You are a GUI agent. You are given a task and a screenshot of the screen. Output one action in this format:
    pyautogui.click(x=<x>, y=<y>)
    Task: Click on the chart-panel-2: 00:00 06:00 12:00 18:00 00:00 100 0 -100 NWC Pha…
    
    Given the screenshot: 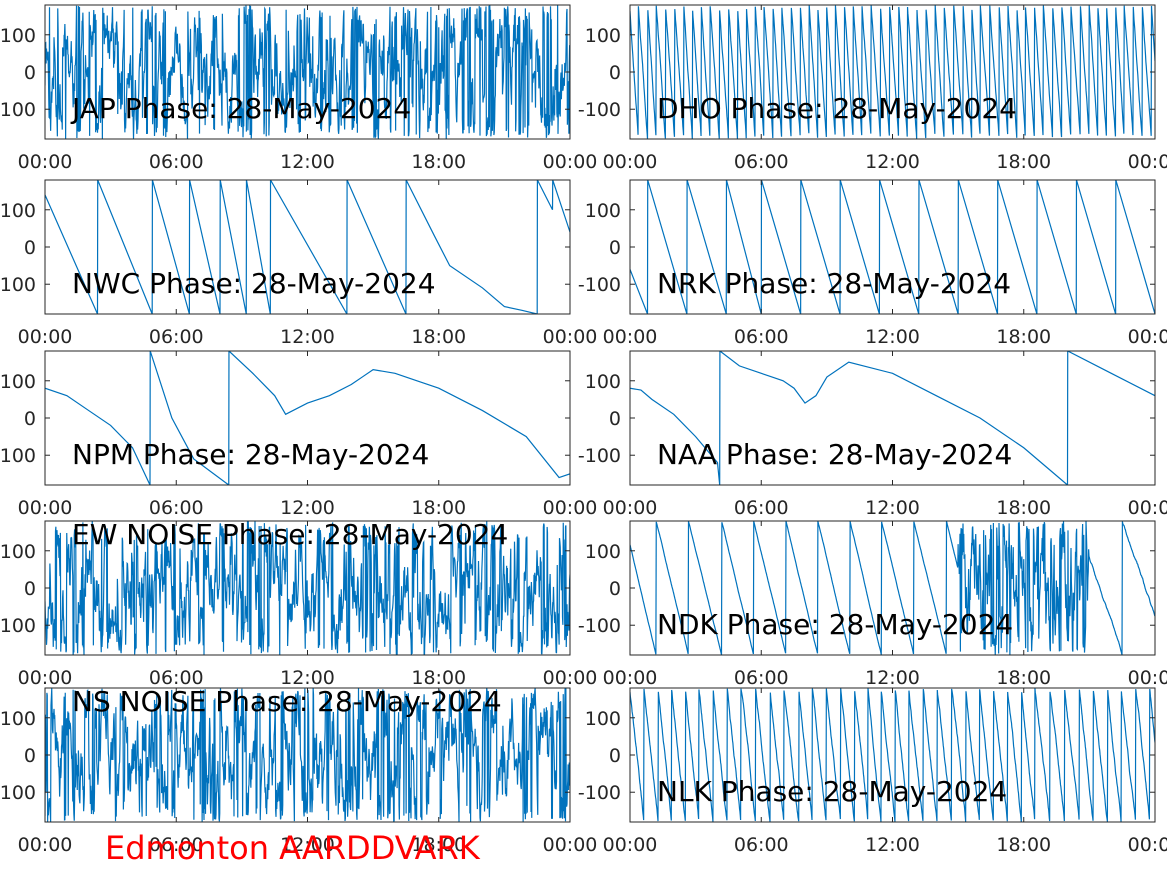 What is the action you would take?
    pyautogui.click(x=299, y=263)
    